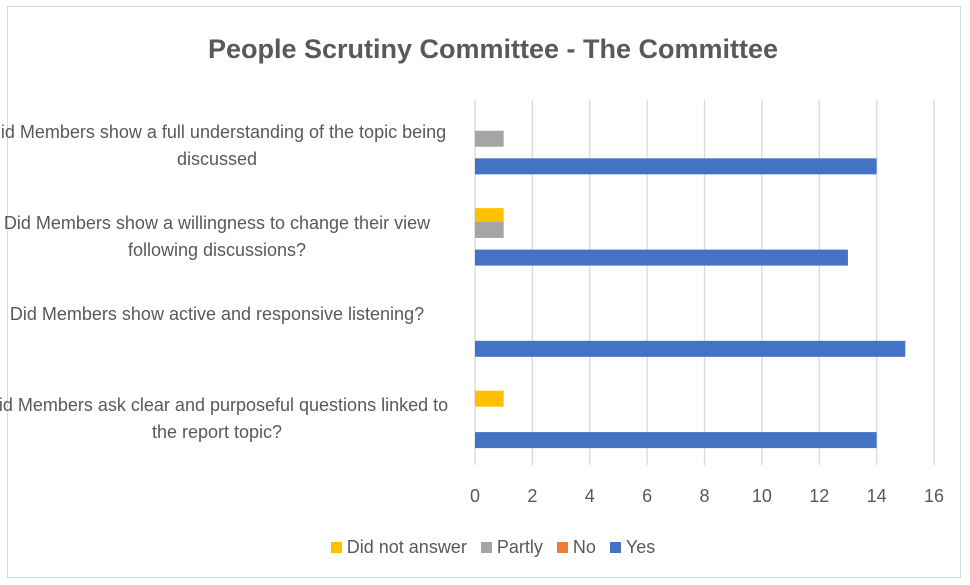 The image size is (970, 585). I want to click on legend-label-partly: Partly, so click(519, 547).